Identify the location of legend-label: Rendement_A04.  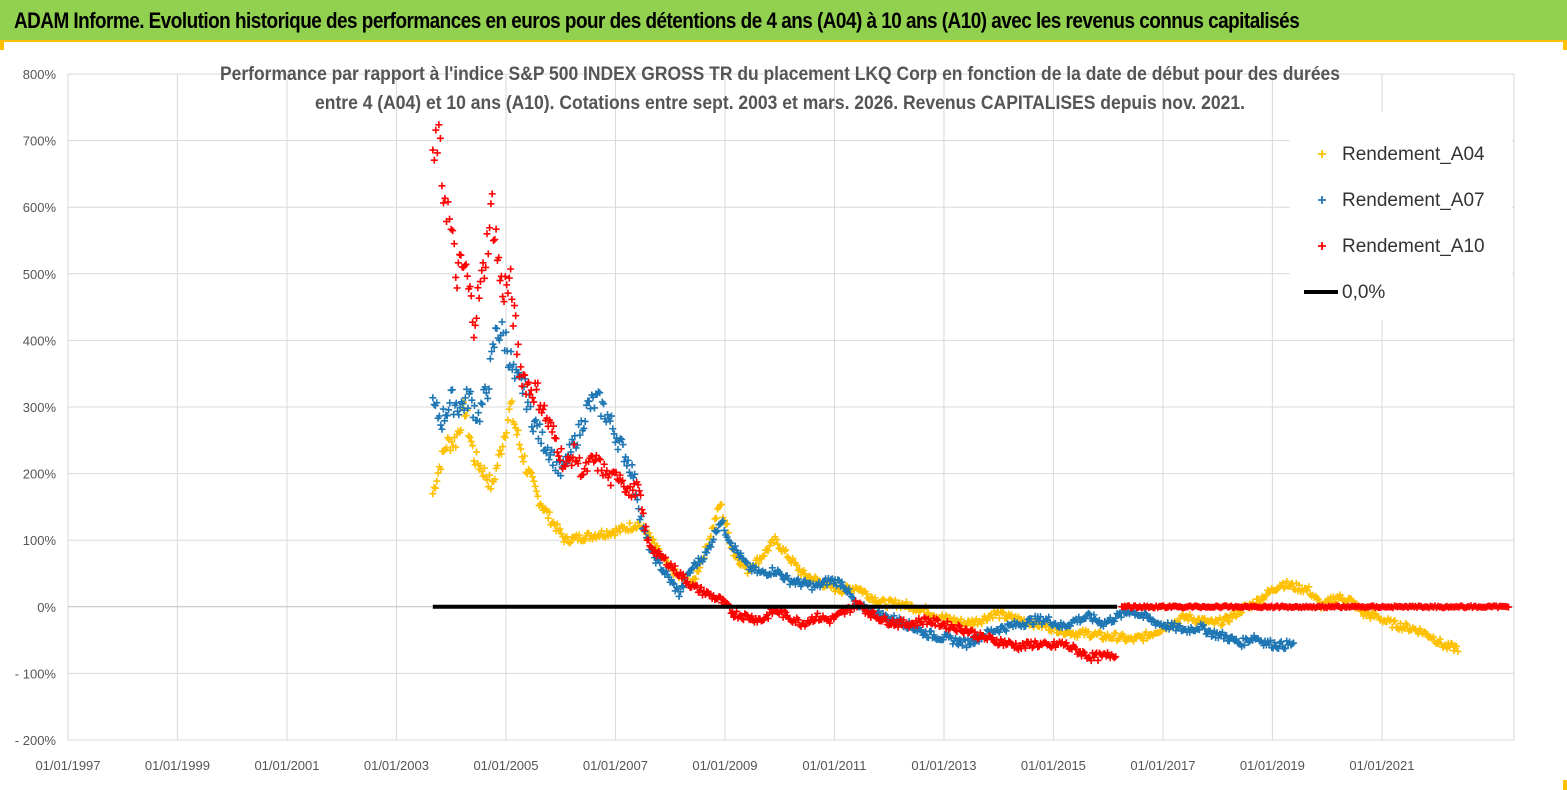
(1413, 154).